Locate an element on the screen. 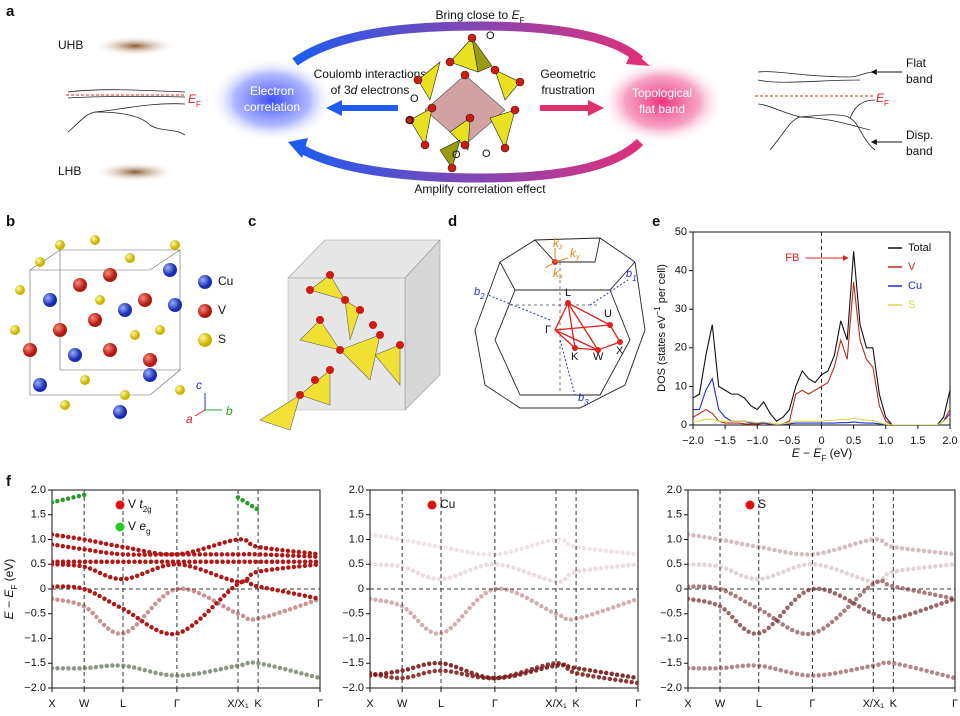 The image size is (960, 716). axis-label: b is located at coordinates (229, 411).